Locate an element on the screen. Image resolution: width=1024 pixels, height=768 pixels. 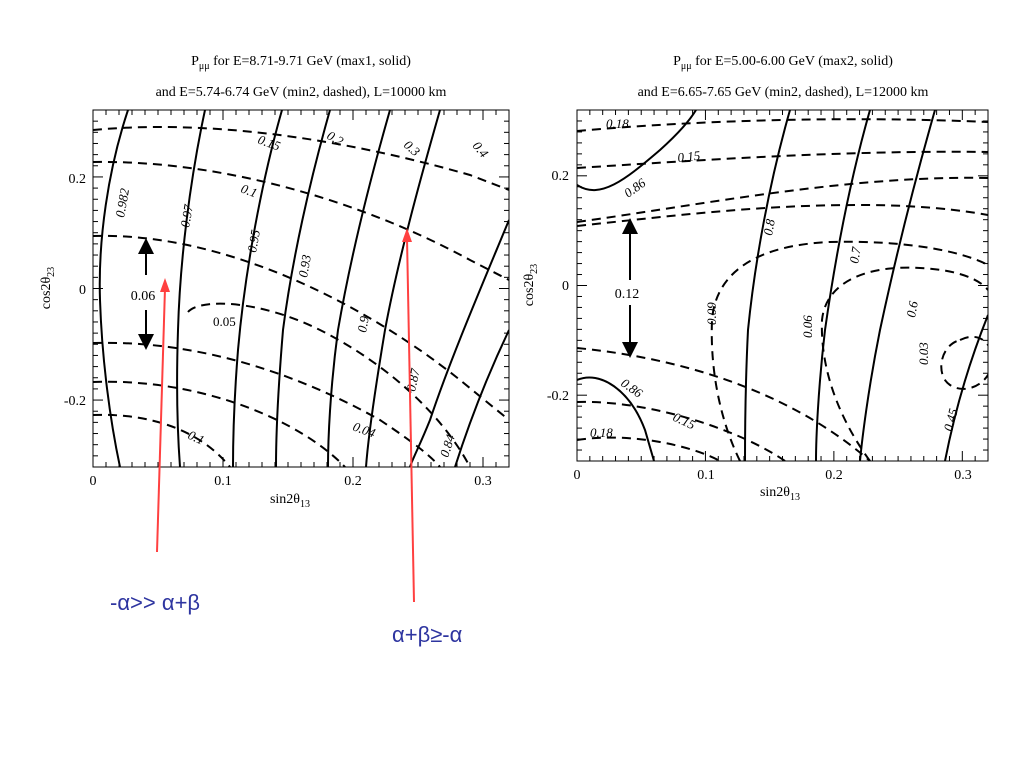
plot-left-y-tick-labels: 0.2 0 -0.2 is located at coordinates (75, 290).